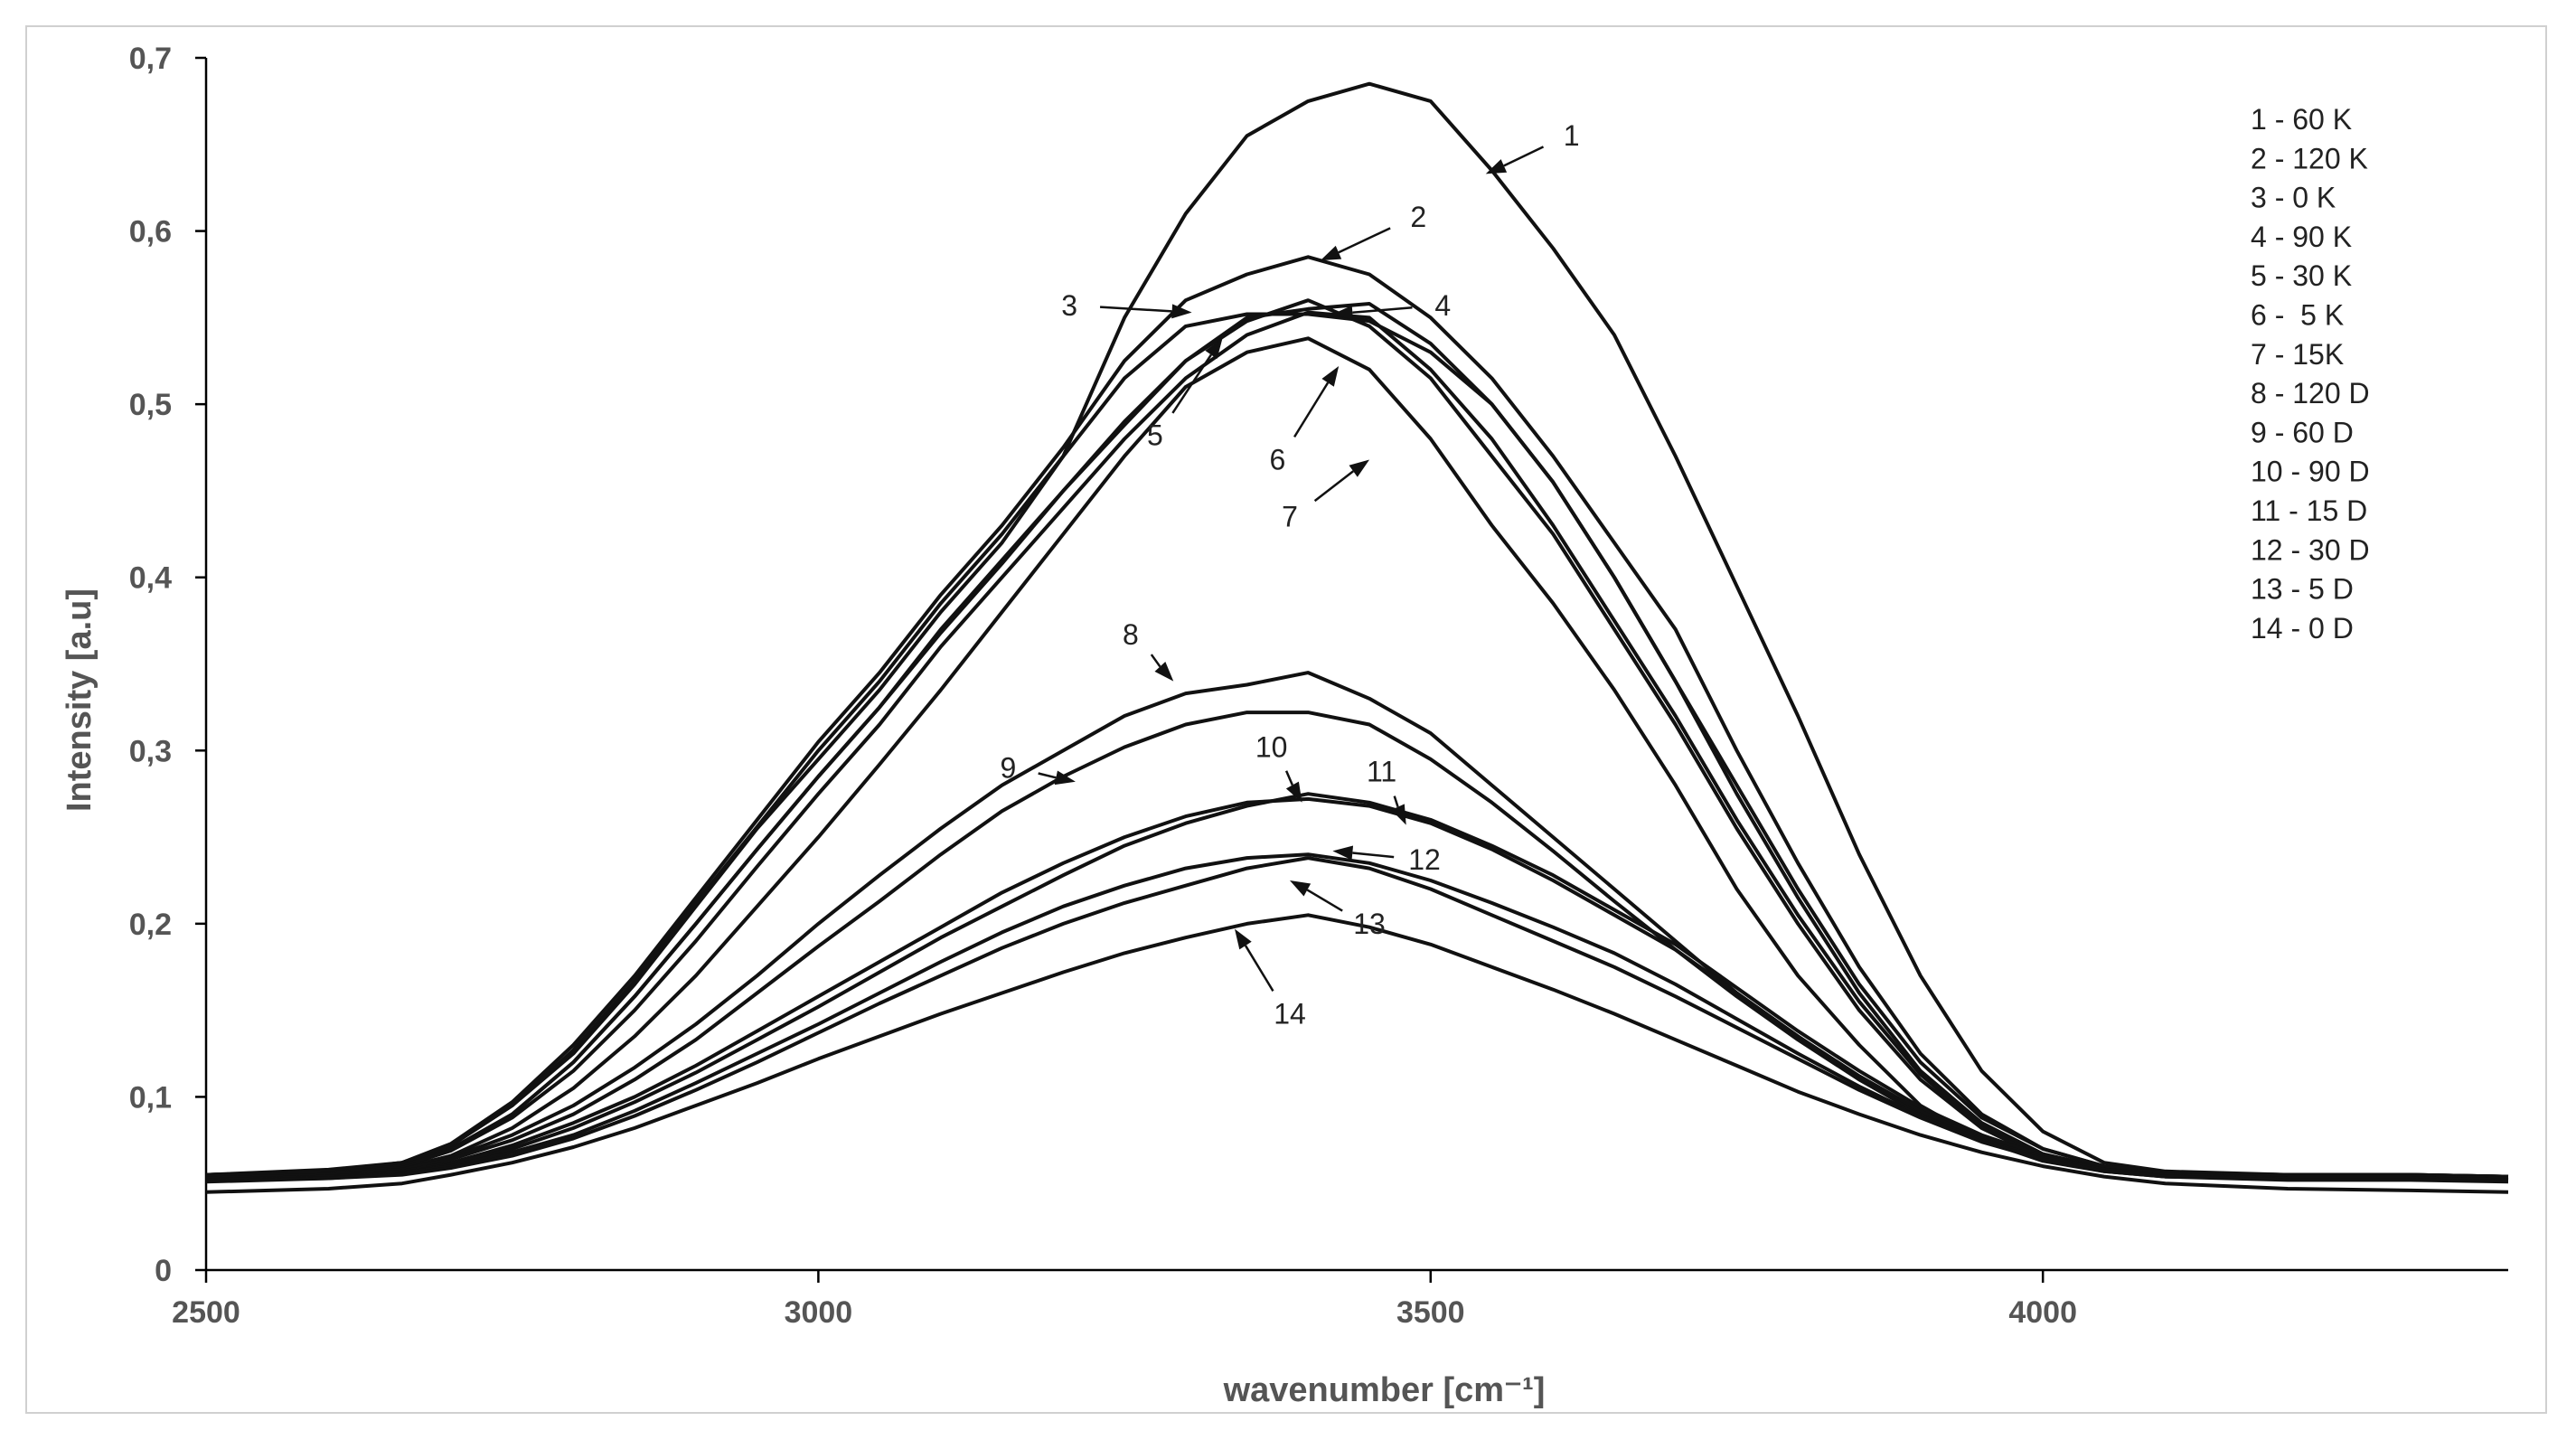 The image size is (2576, 1440). I want to click on callout-label-5: 5, so click(1155, 435).